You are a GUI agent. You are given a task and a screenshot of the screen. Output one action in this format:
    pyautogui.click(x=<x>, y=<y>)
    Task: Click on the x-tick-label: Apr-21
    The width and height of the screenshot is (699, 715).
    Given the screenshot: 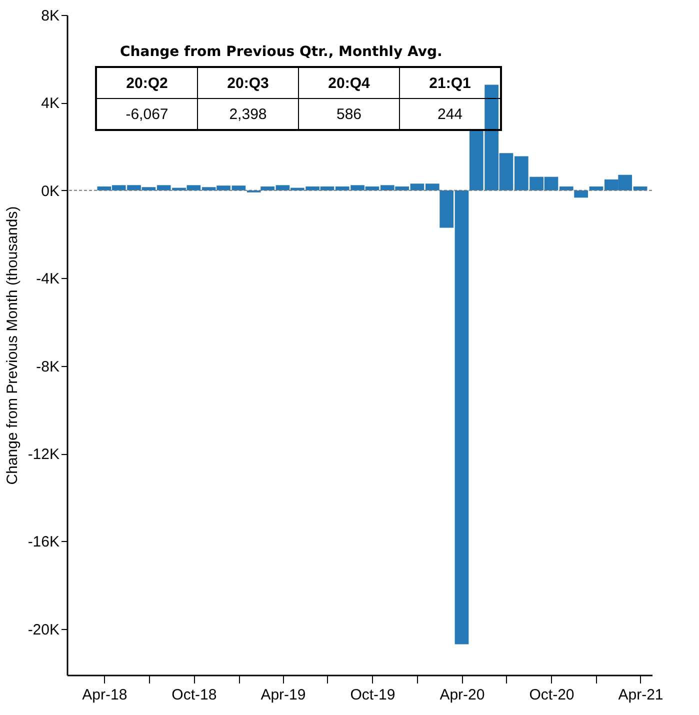 What is the action you would take?
    pyautogui.click(x=641, y=695)
    